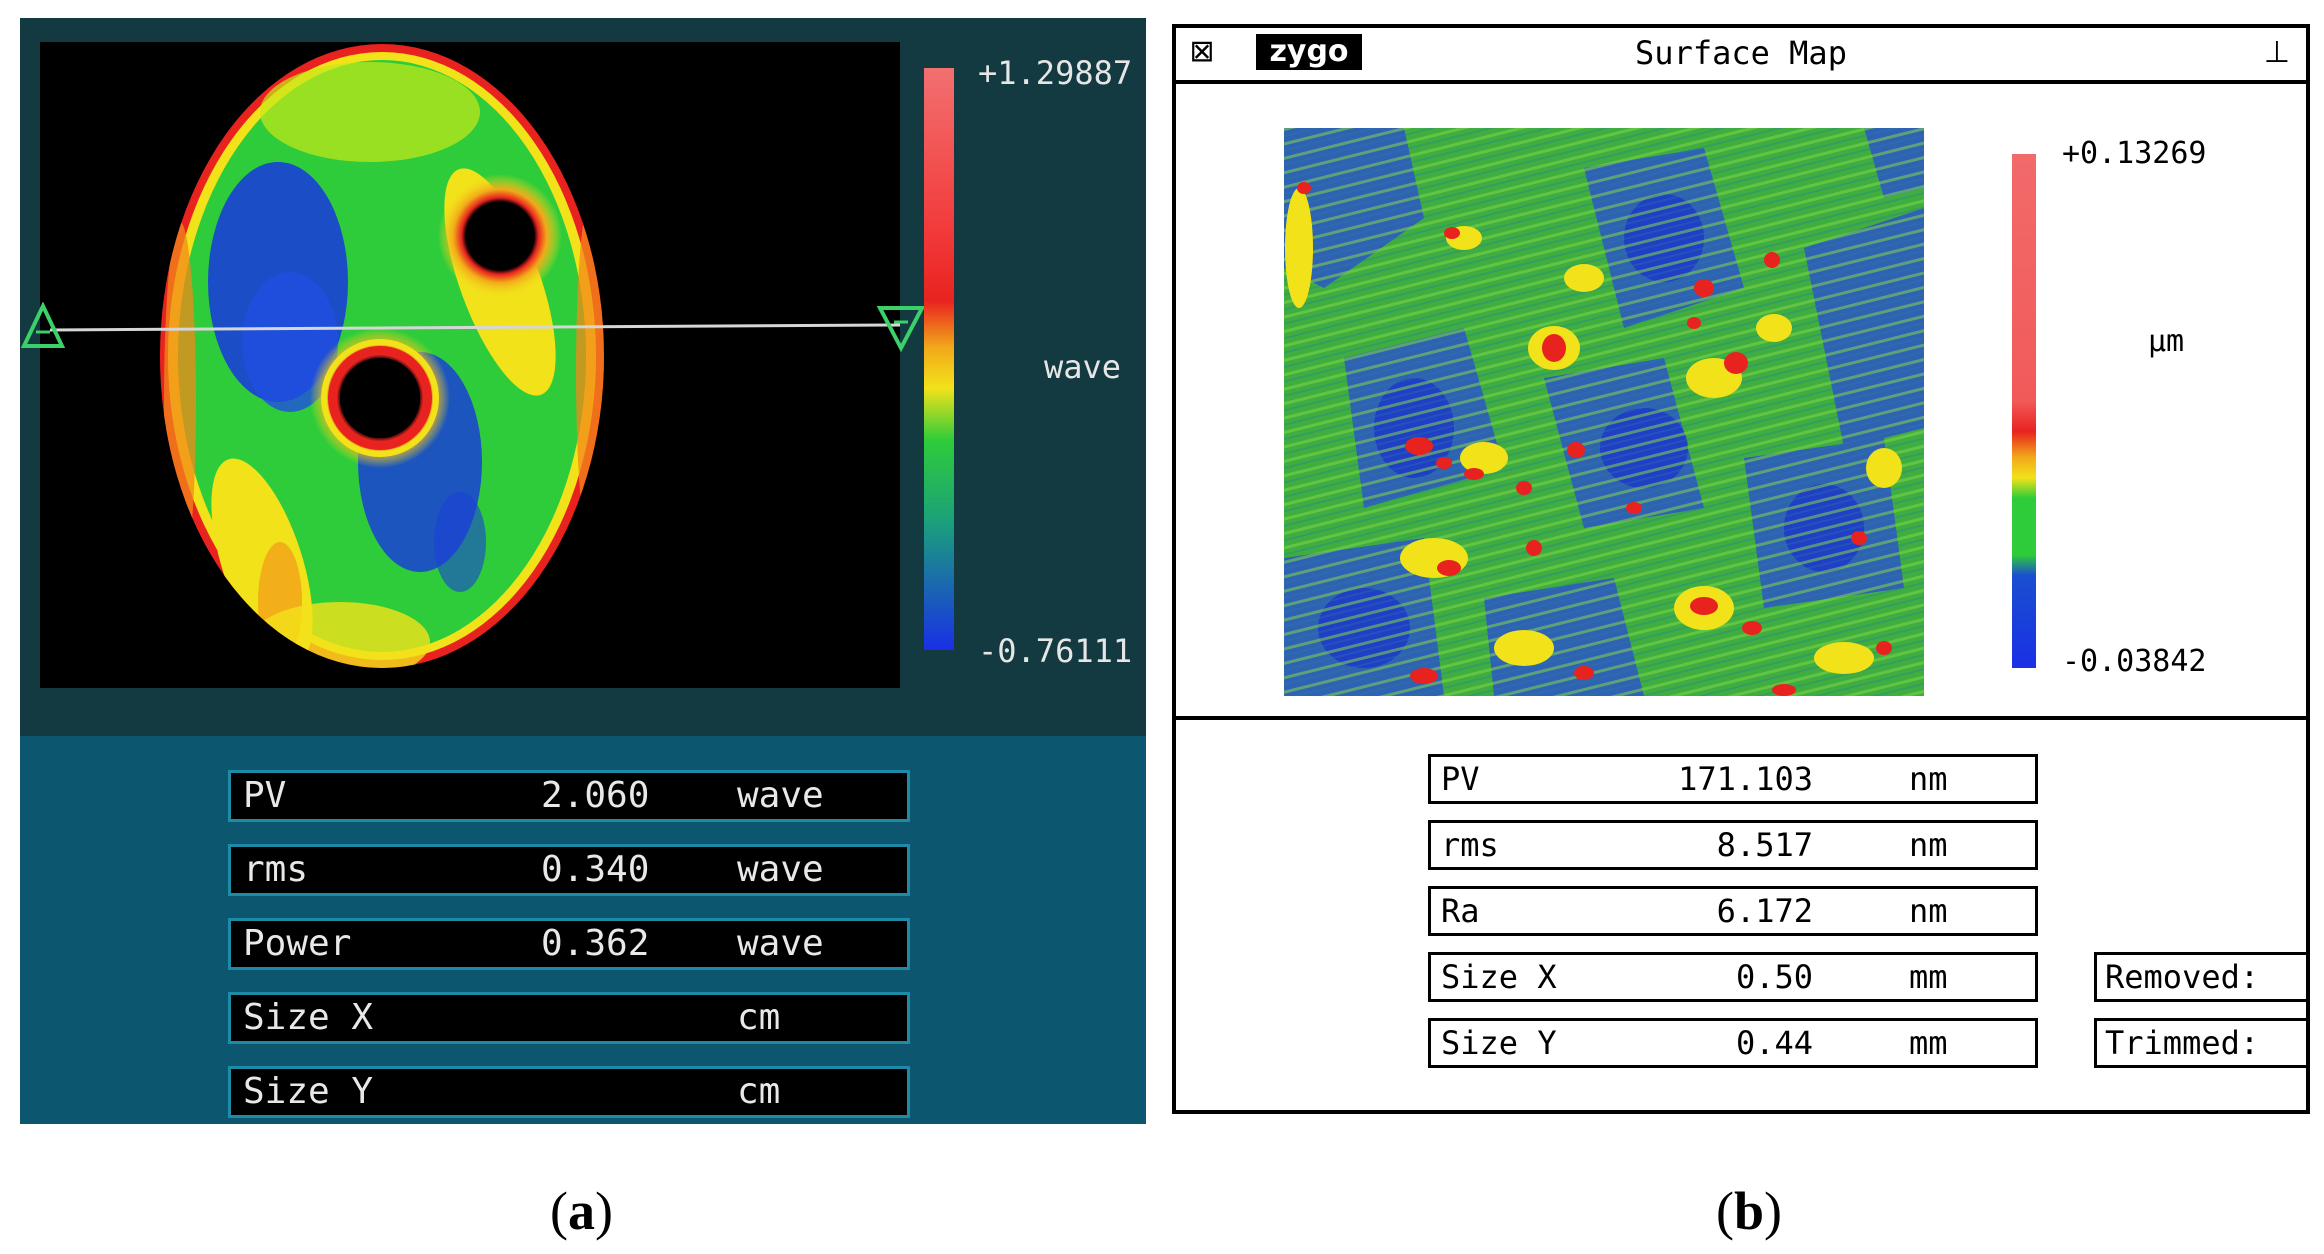 This screenshot has height=1254, width=2324. I want to click on window-title: Surface Map, so click(1741, 53).